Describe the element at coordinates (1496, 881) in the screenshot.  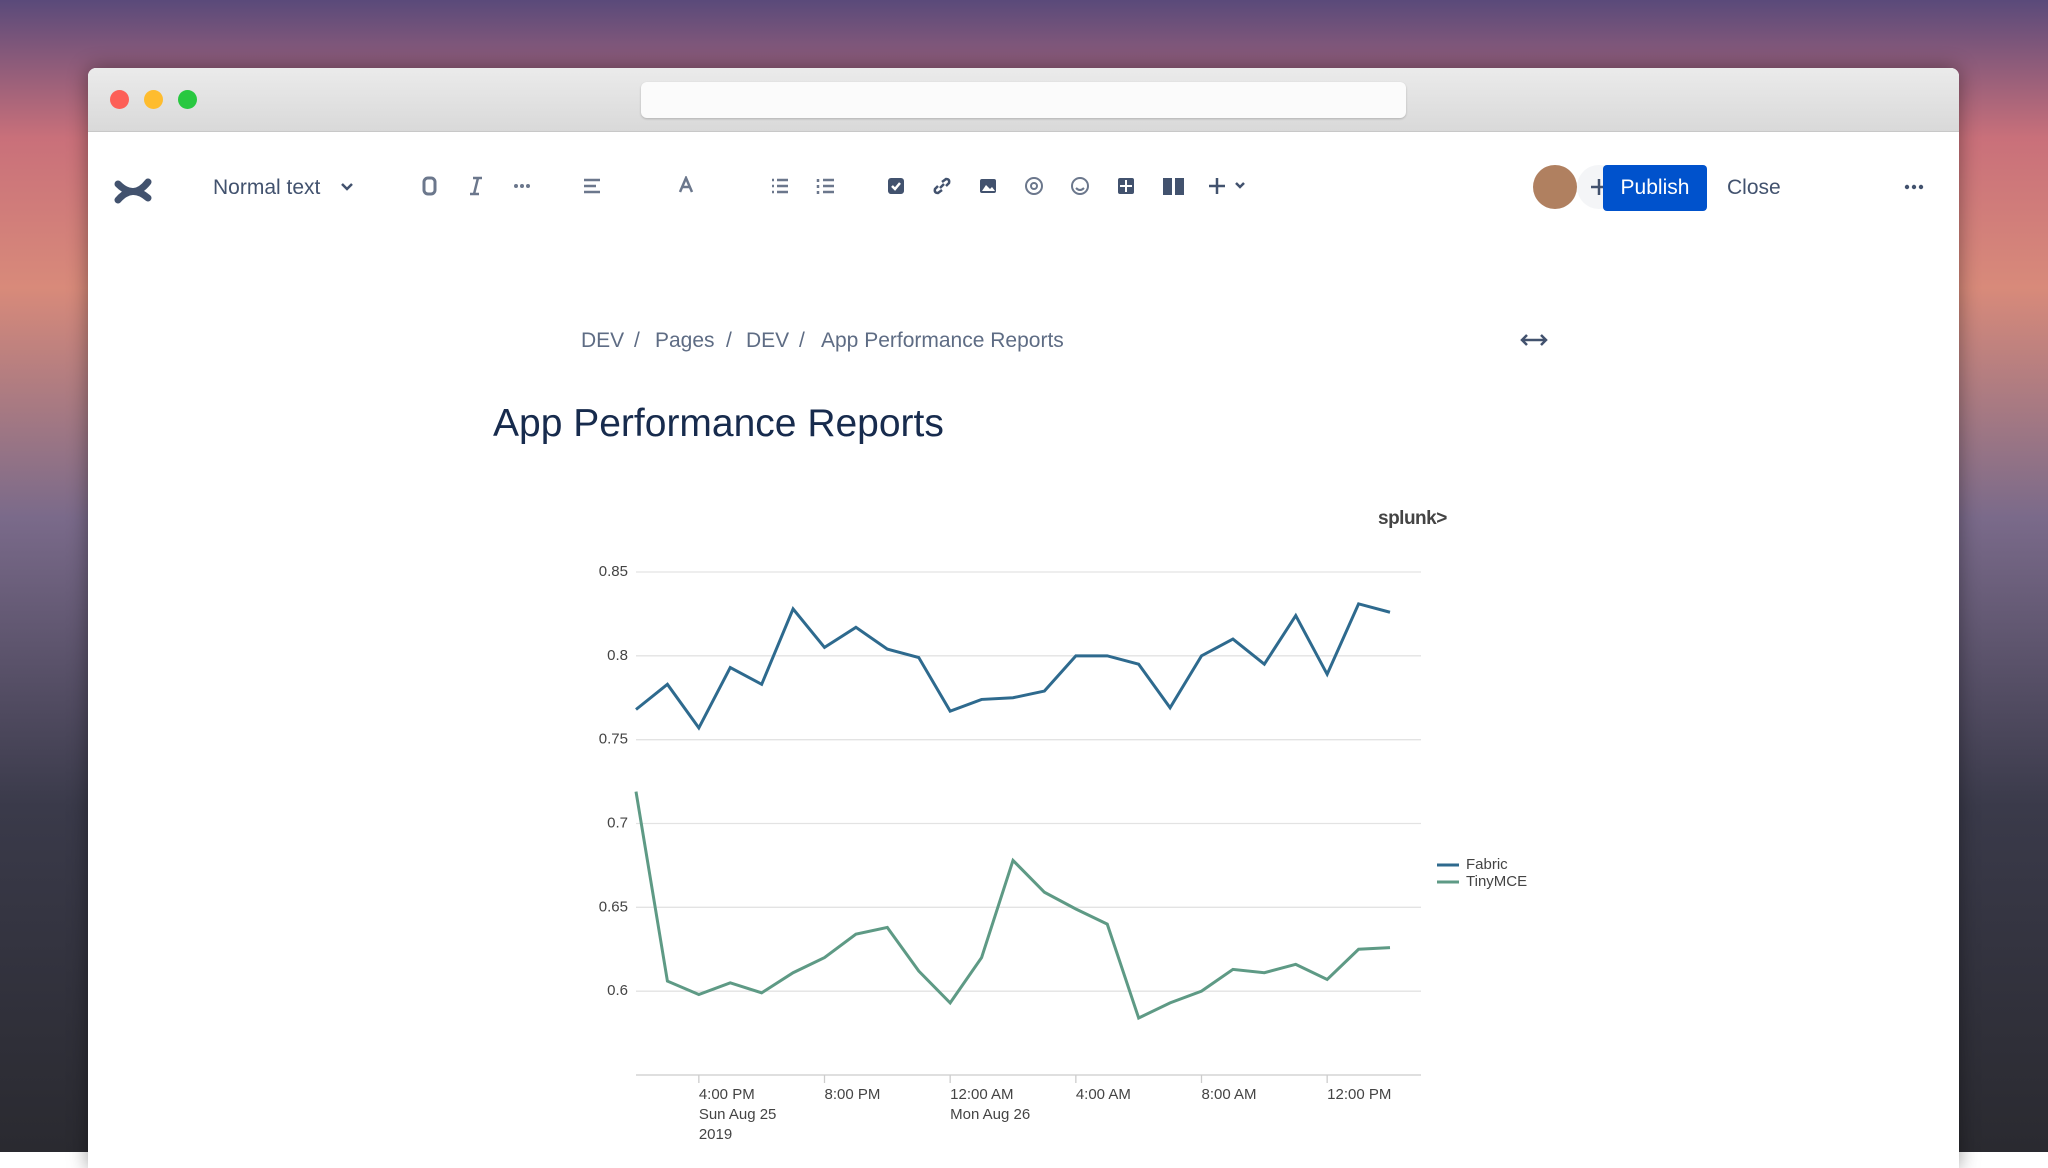
I see `legend-label: TinyMCE` at that location.